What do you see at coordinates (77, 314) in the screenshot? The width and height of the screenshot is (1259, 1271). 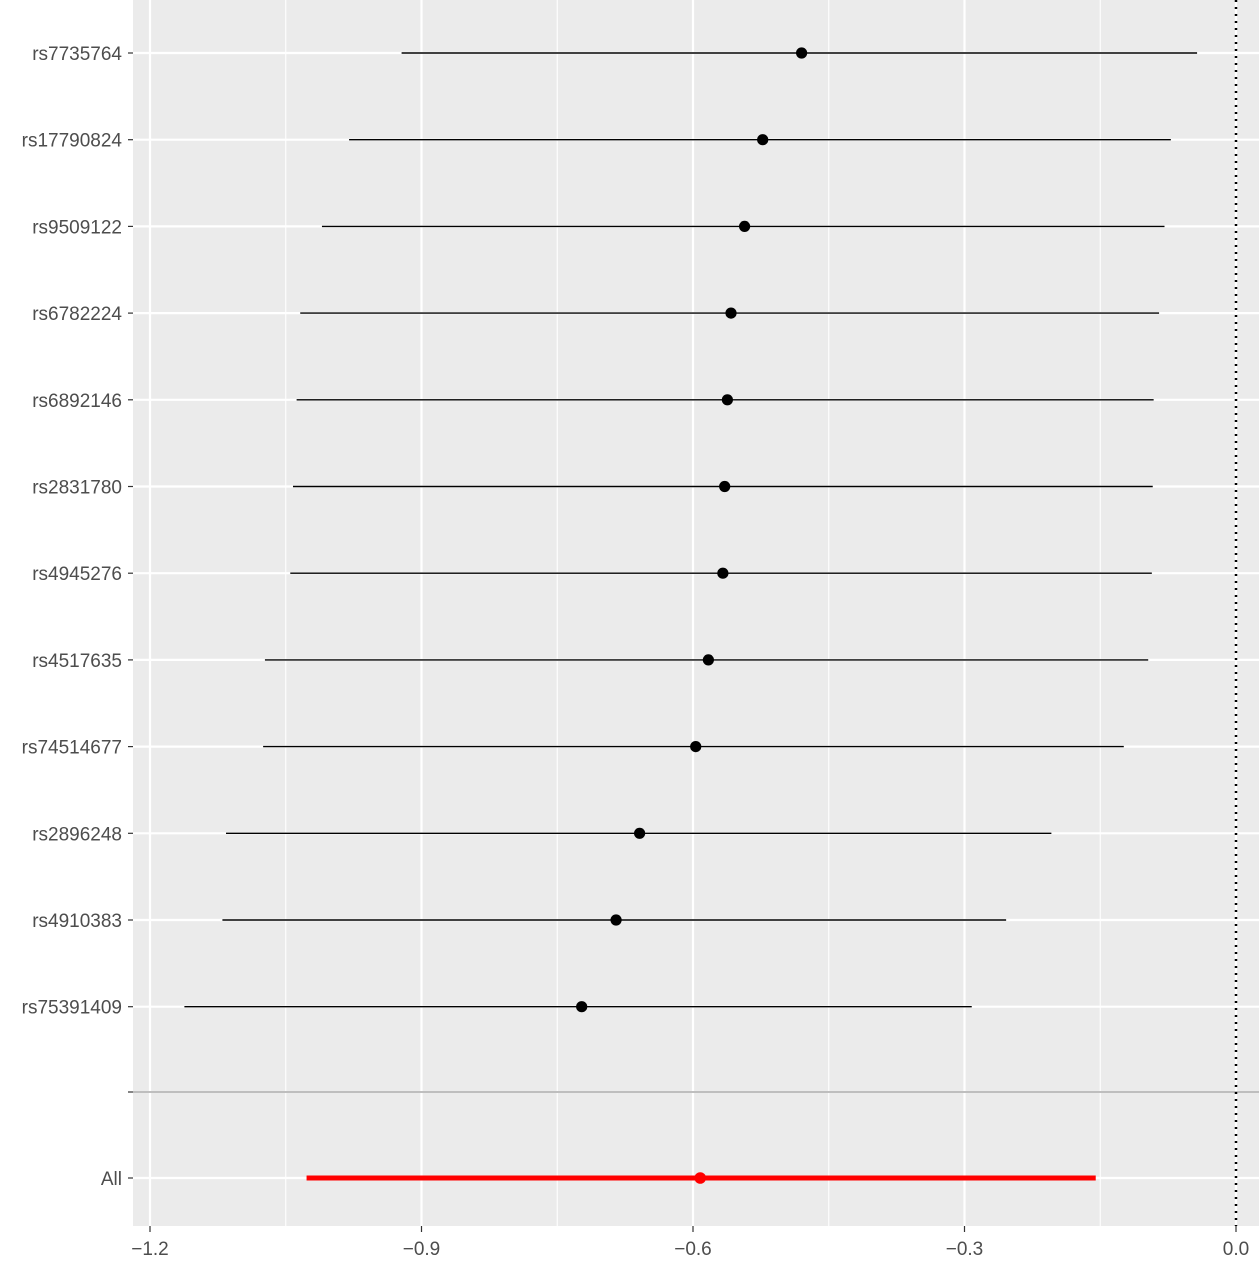 I see `y-tick-label-rs6782224: rs6782224` at bounding box center [77, 314].